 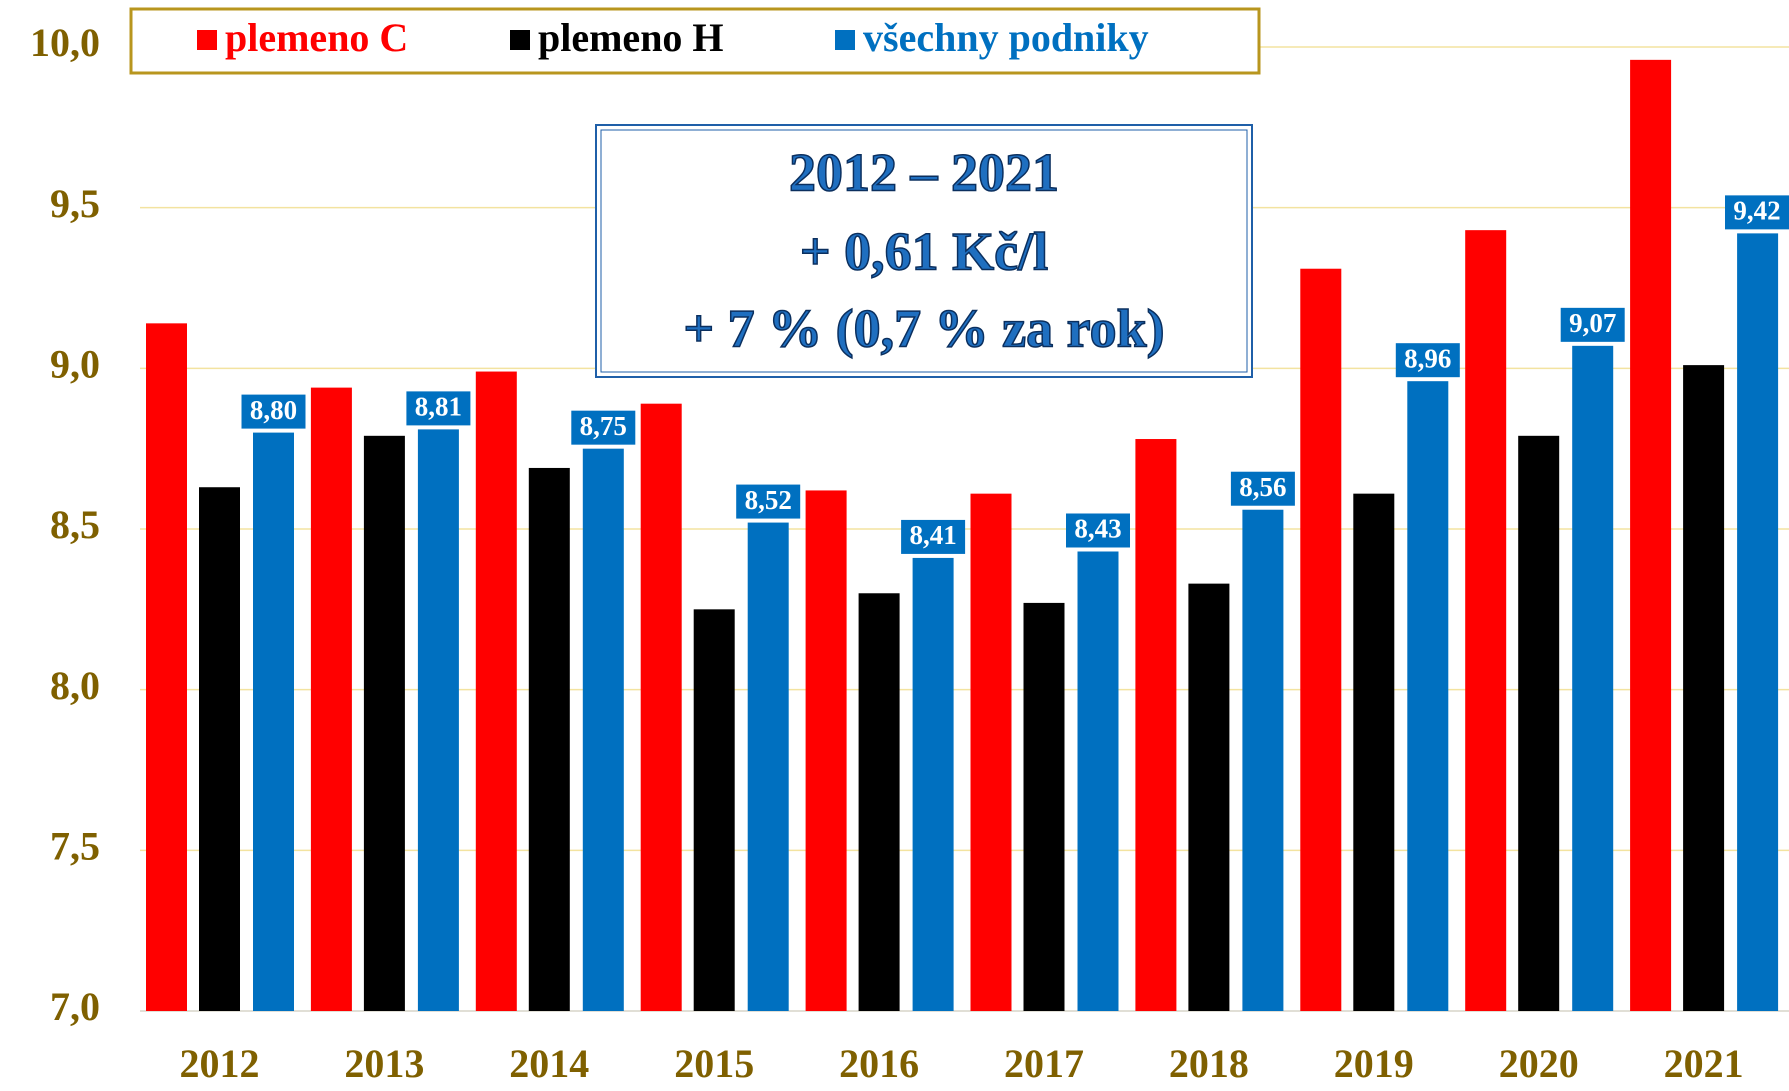 I want to click on x-tick-label: 2018, so click(x=1209, y=1063).